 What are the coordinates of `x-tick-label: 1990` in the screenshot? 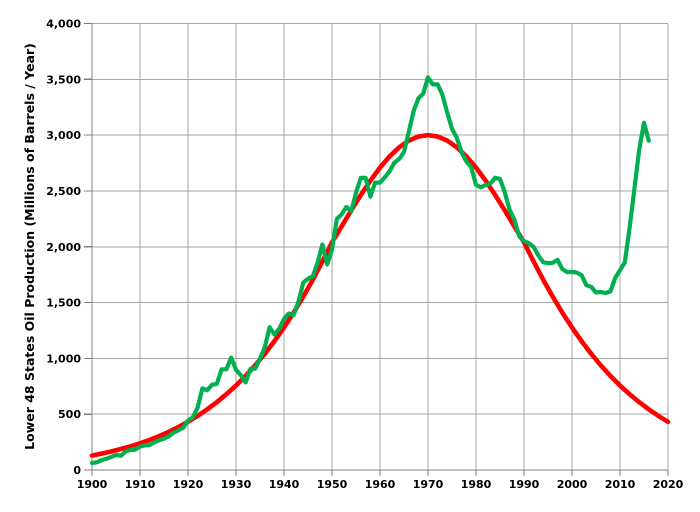 It's located at (524, 484).